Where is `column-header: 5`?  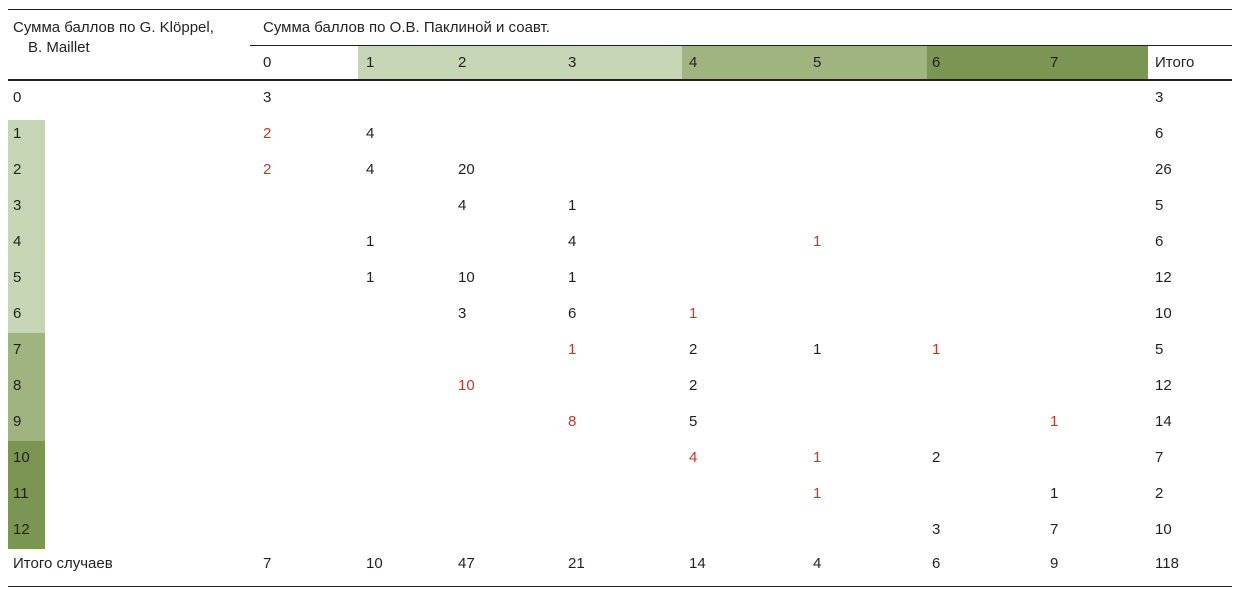
column-header: 5 is located at coordinates (817, 62).